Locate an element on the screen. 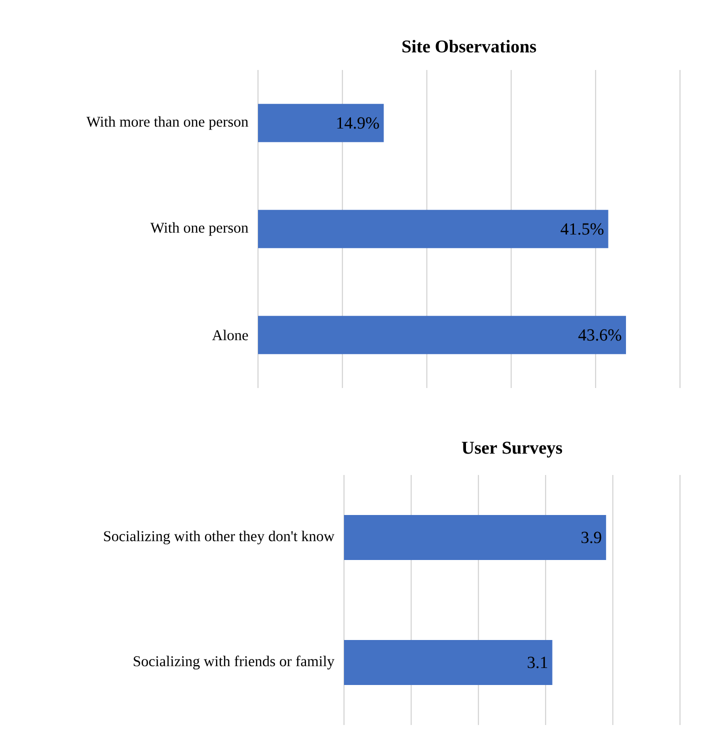 The height and width of the screenshot is (737, 704). y-tick-label: With one person is located at coordinates (199, 229).